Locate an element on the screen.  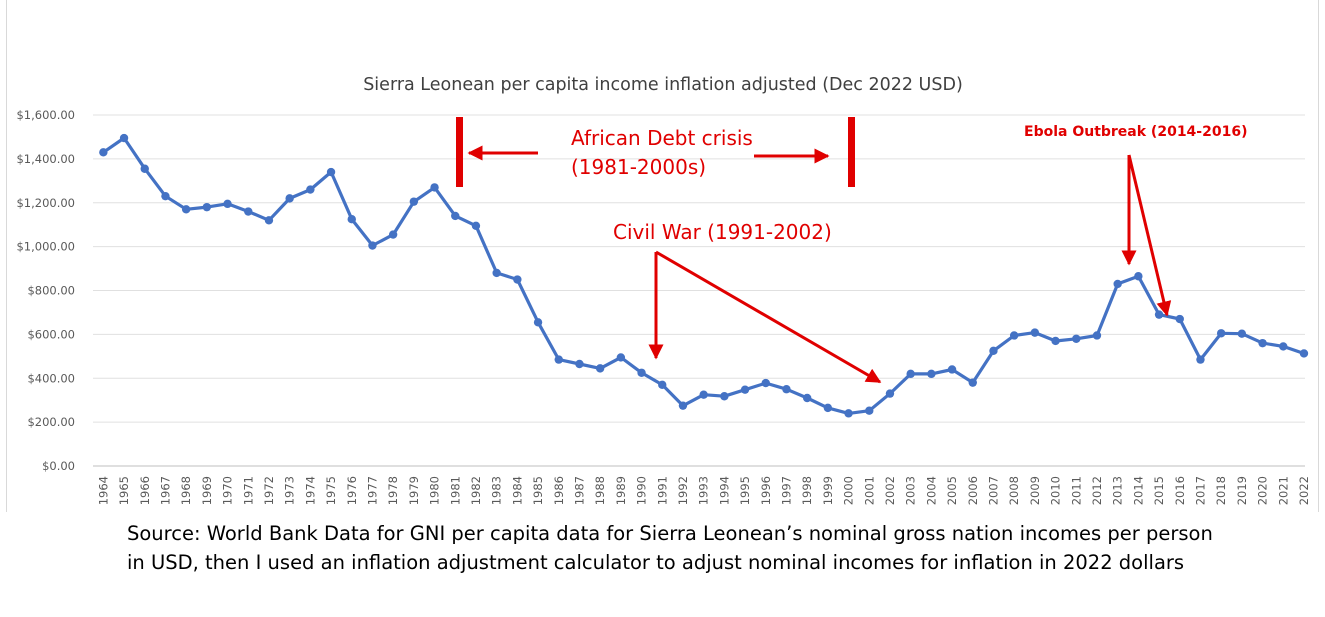
y-tick-label: $0.00 is located at coordinates (58, 466).